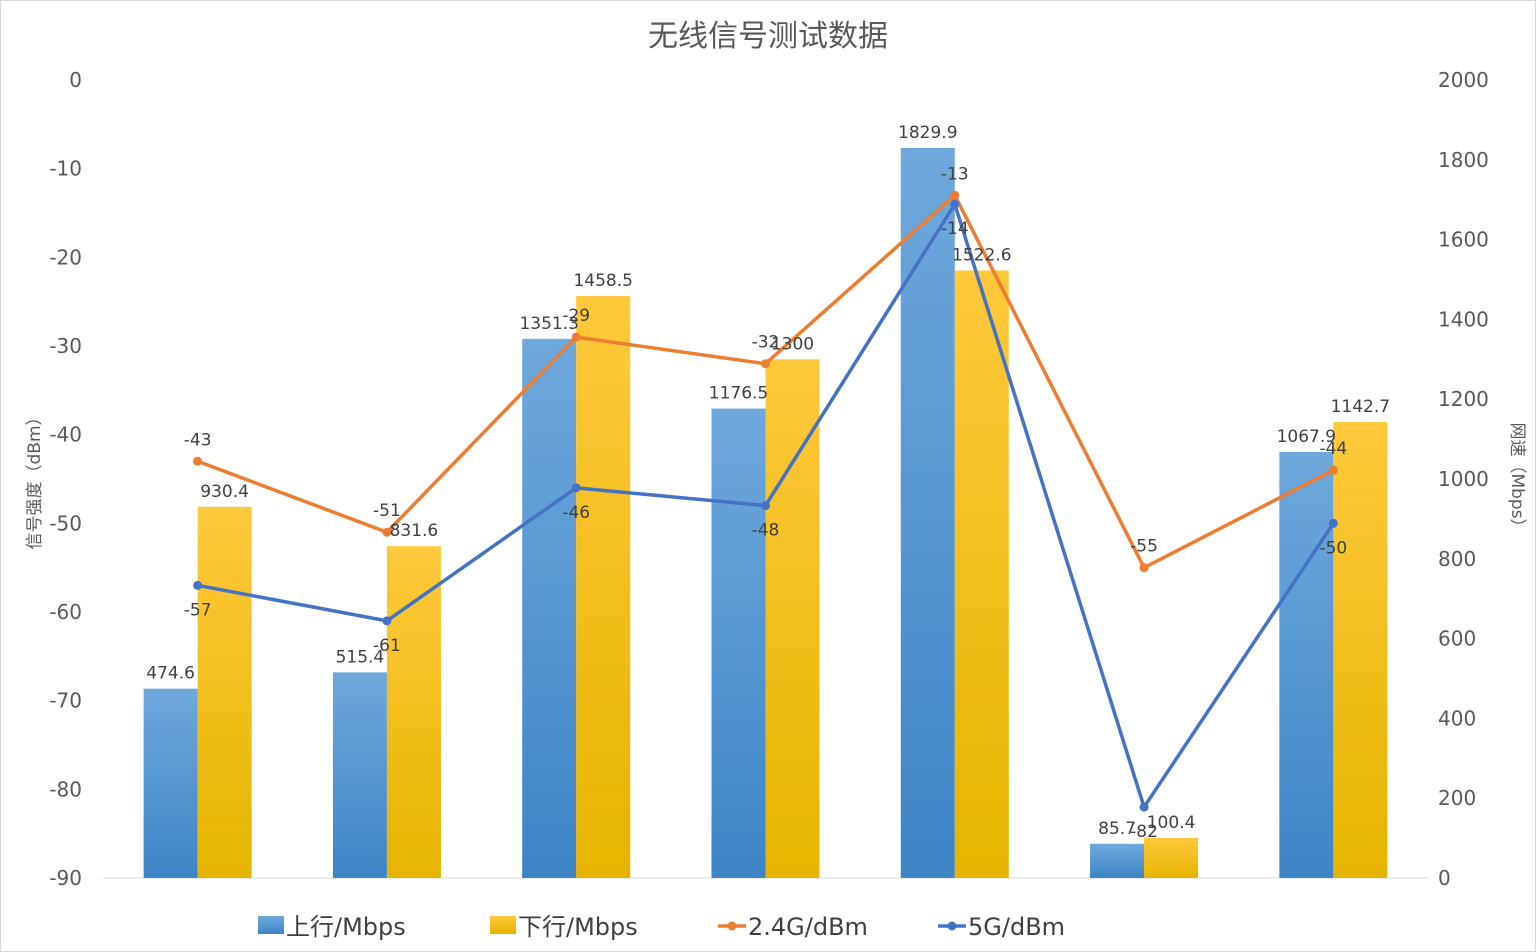  What do you see at coordinates (65, 169) in the screenshot?
I see `y-left-tick-label: -10` at bounding box center [65, 169].